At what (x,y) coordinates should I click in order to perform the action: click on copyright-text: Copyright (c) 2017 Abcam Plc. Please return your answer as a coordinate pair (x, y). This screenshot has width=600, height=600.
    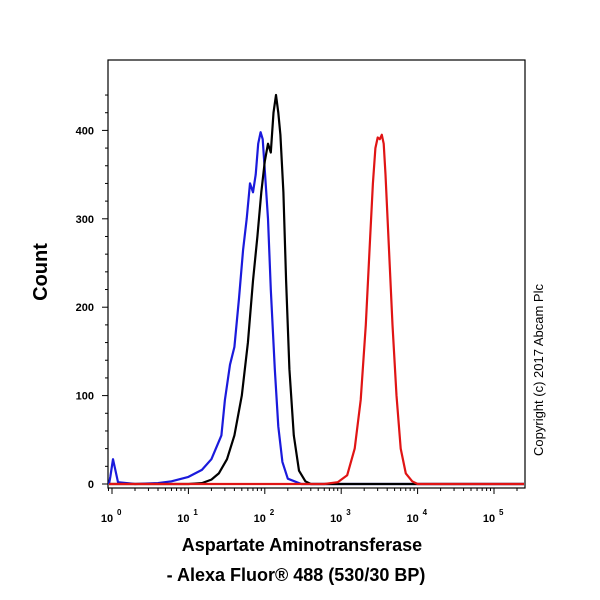
    Looking at the image, I should click on (538, 370).